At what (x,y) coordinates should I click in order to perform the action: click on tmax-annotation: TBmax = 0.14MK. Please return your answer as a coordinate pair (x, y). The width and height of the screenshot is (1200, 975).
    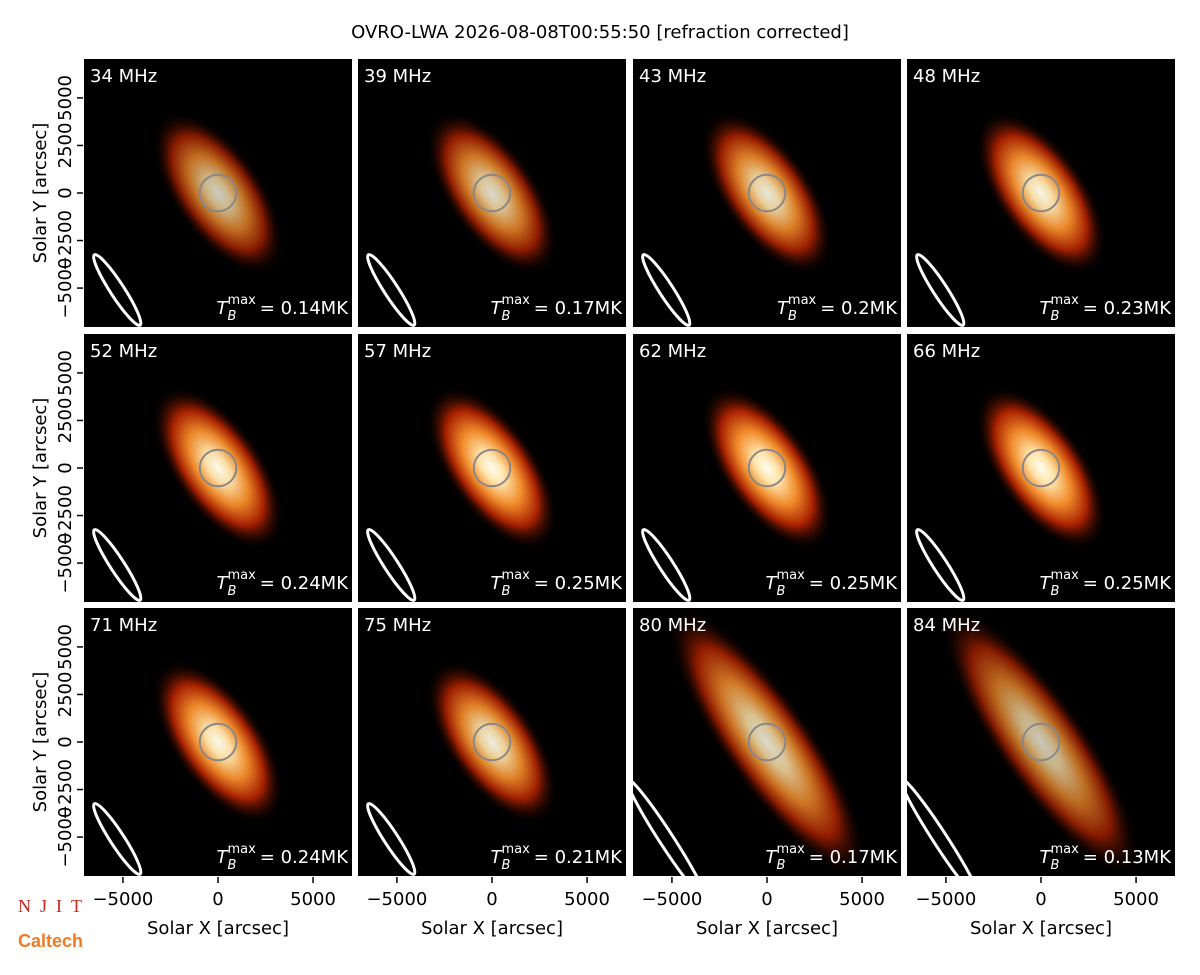
    Looking at the image, I should click on (283, 308).